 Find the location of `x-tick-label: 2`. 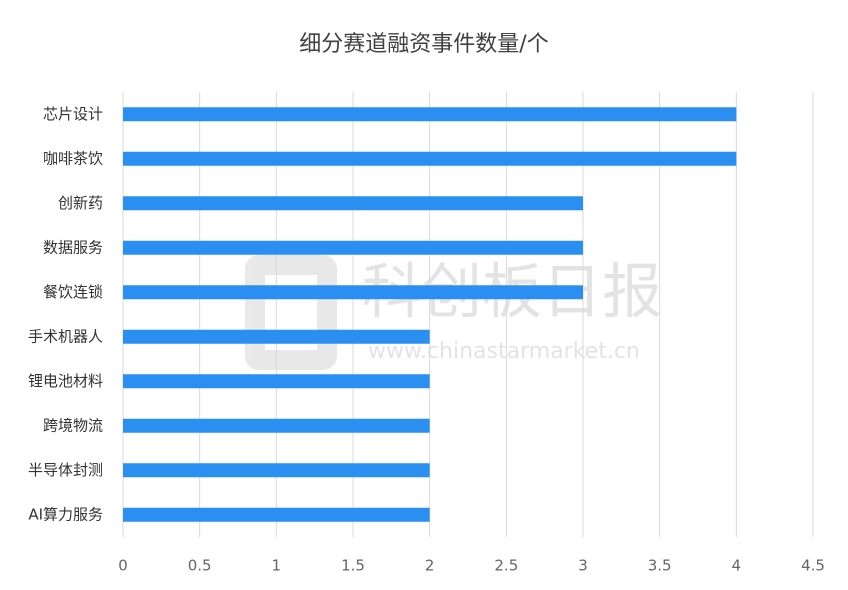

x-tick-label: 2 is located at coordinates (430, 566).